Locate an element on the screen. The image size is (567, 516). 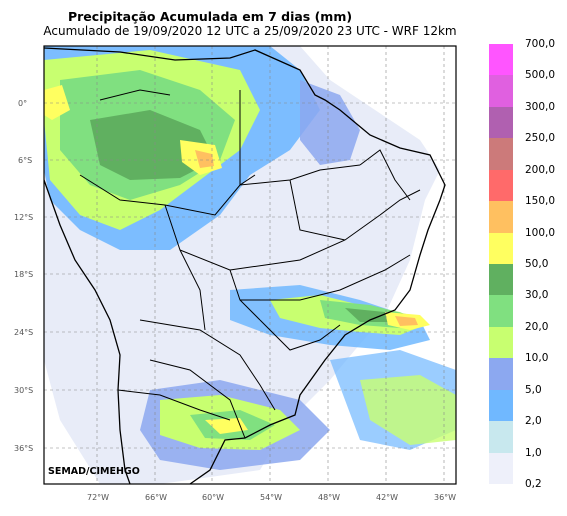
colorbar-label: 50,0 is located at coordinates (537, 264).